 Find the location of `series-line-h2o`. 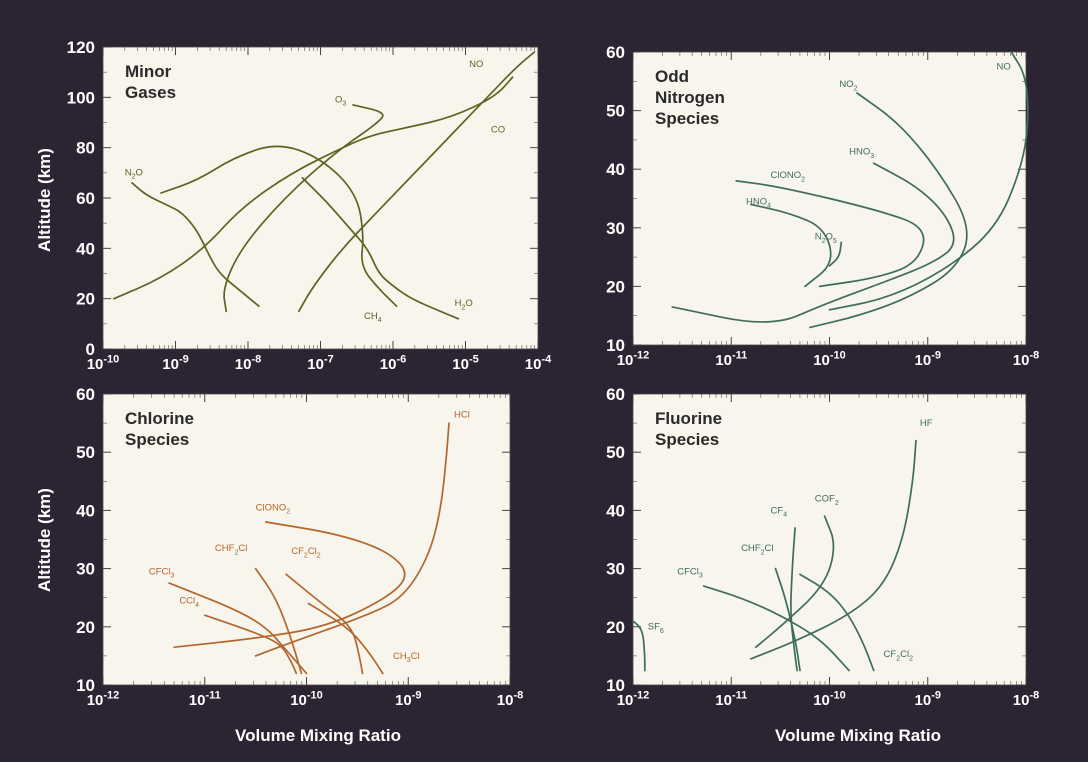

series-line-h2o is located at coordinates (380, 248).